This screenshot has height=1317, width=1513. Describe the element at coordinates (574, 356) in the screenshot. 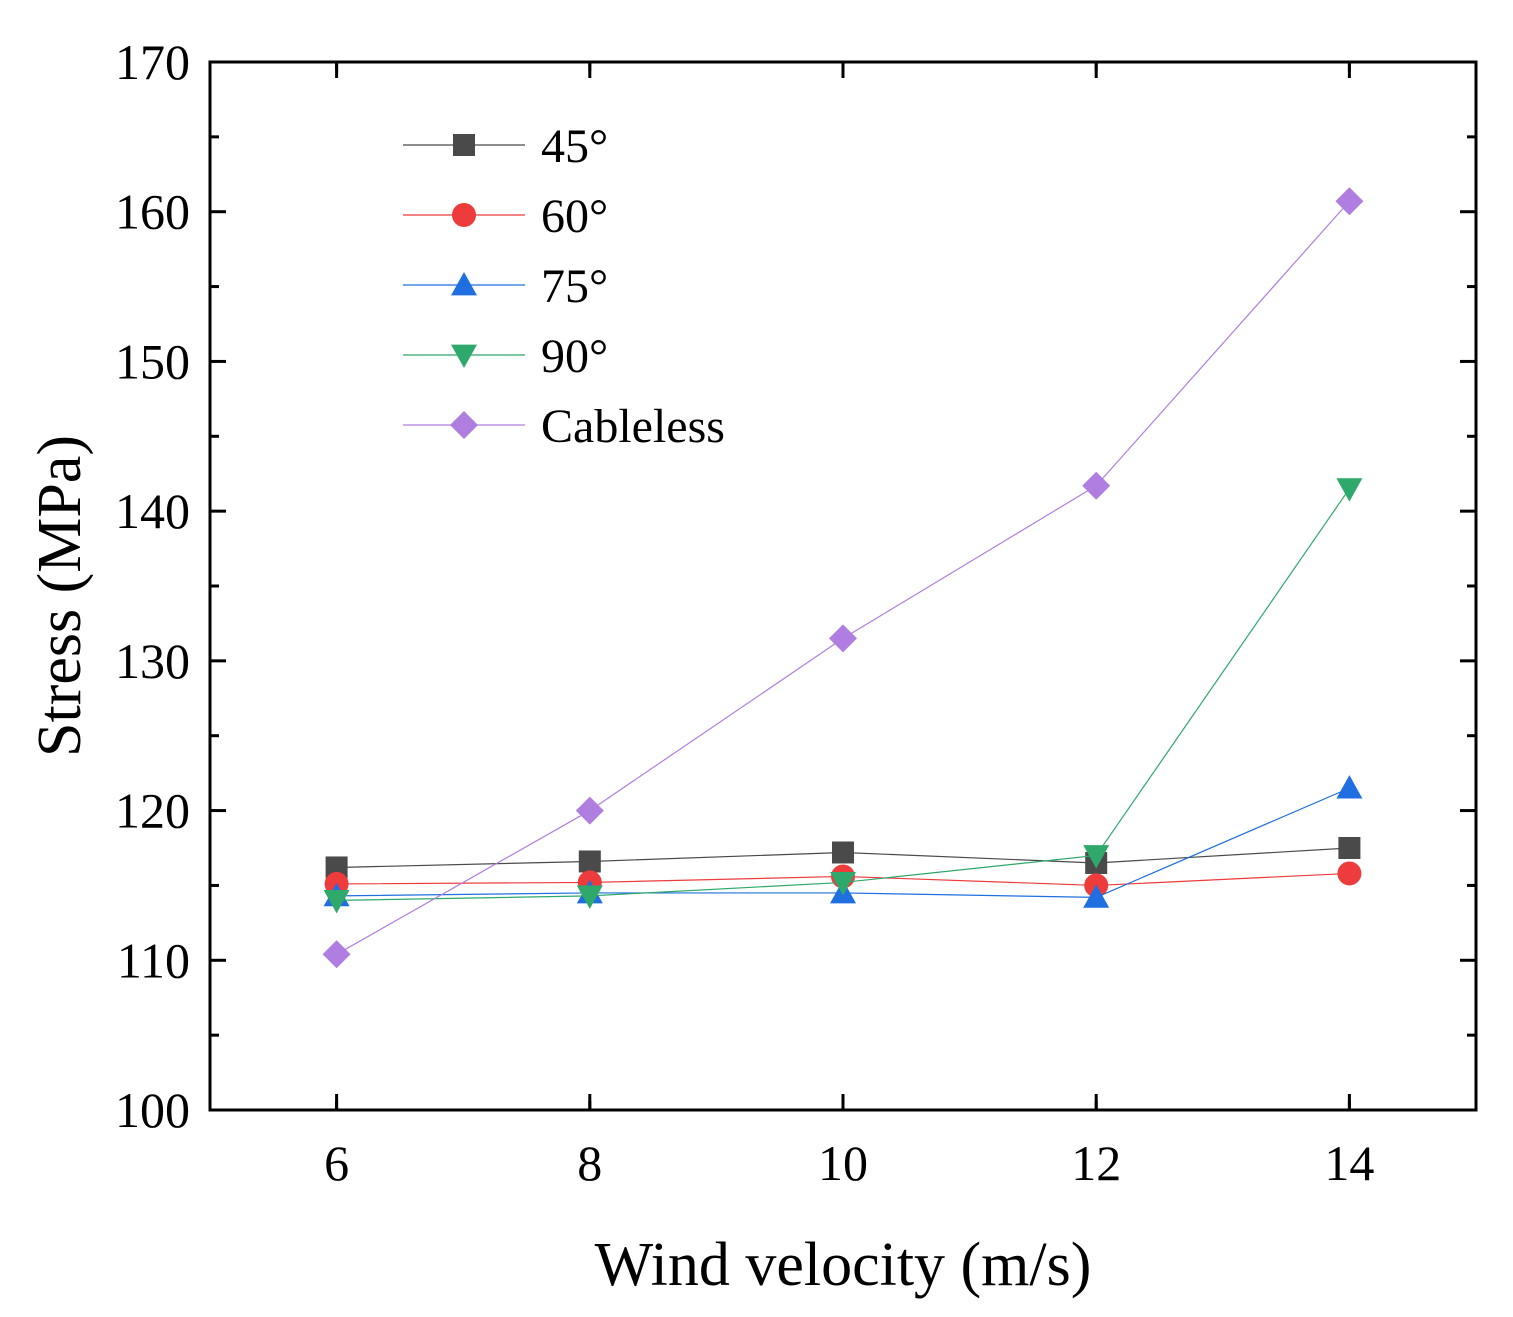

I see `legend-label: 90°` at that location.